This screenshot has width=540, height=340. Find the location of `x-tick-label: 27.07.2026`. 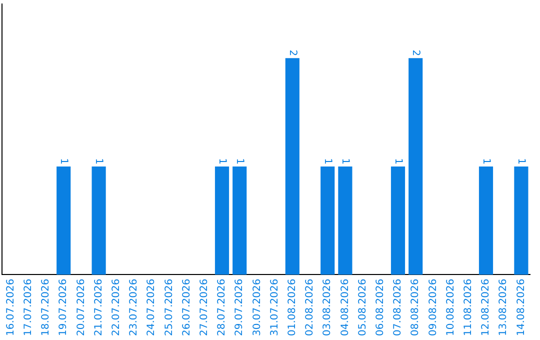

x-tick-label: 27.07.2026 is located at coordinates (204, 307).